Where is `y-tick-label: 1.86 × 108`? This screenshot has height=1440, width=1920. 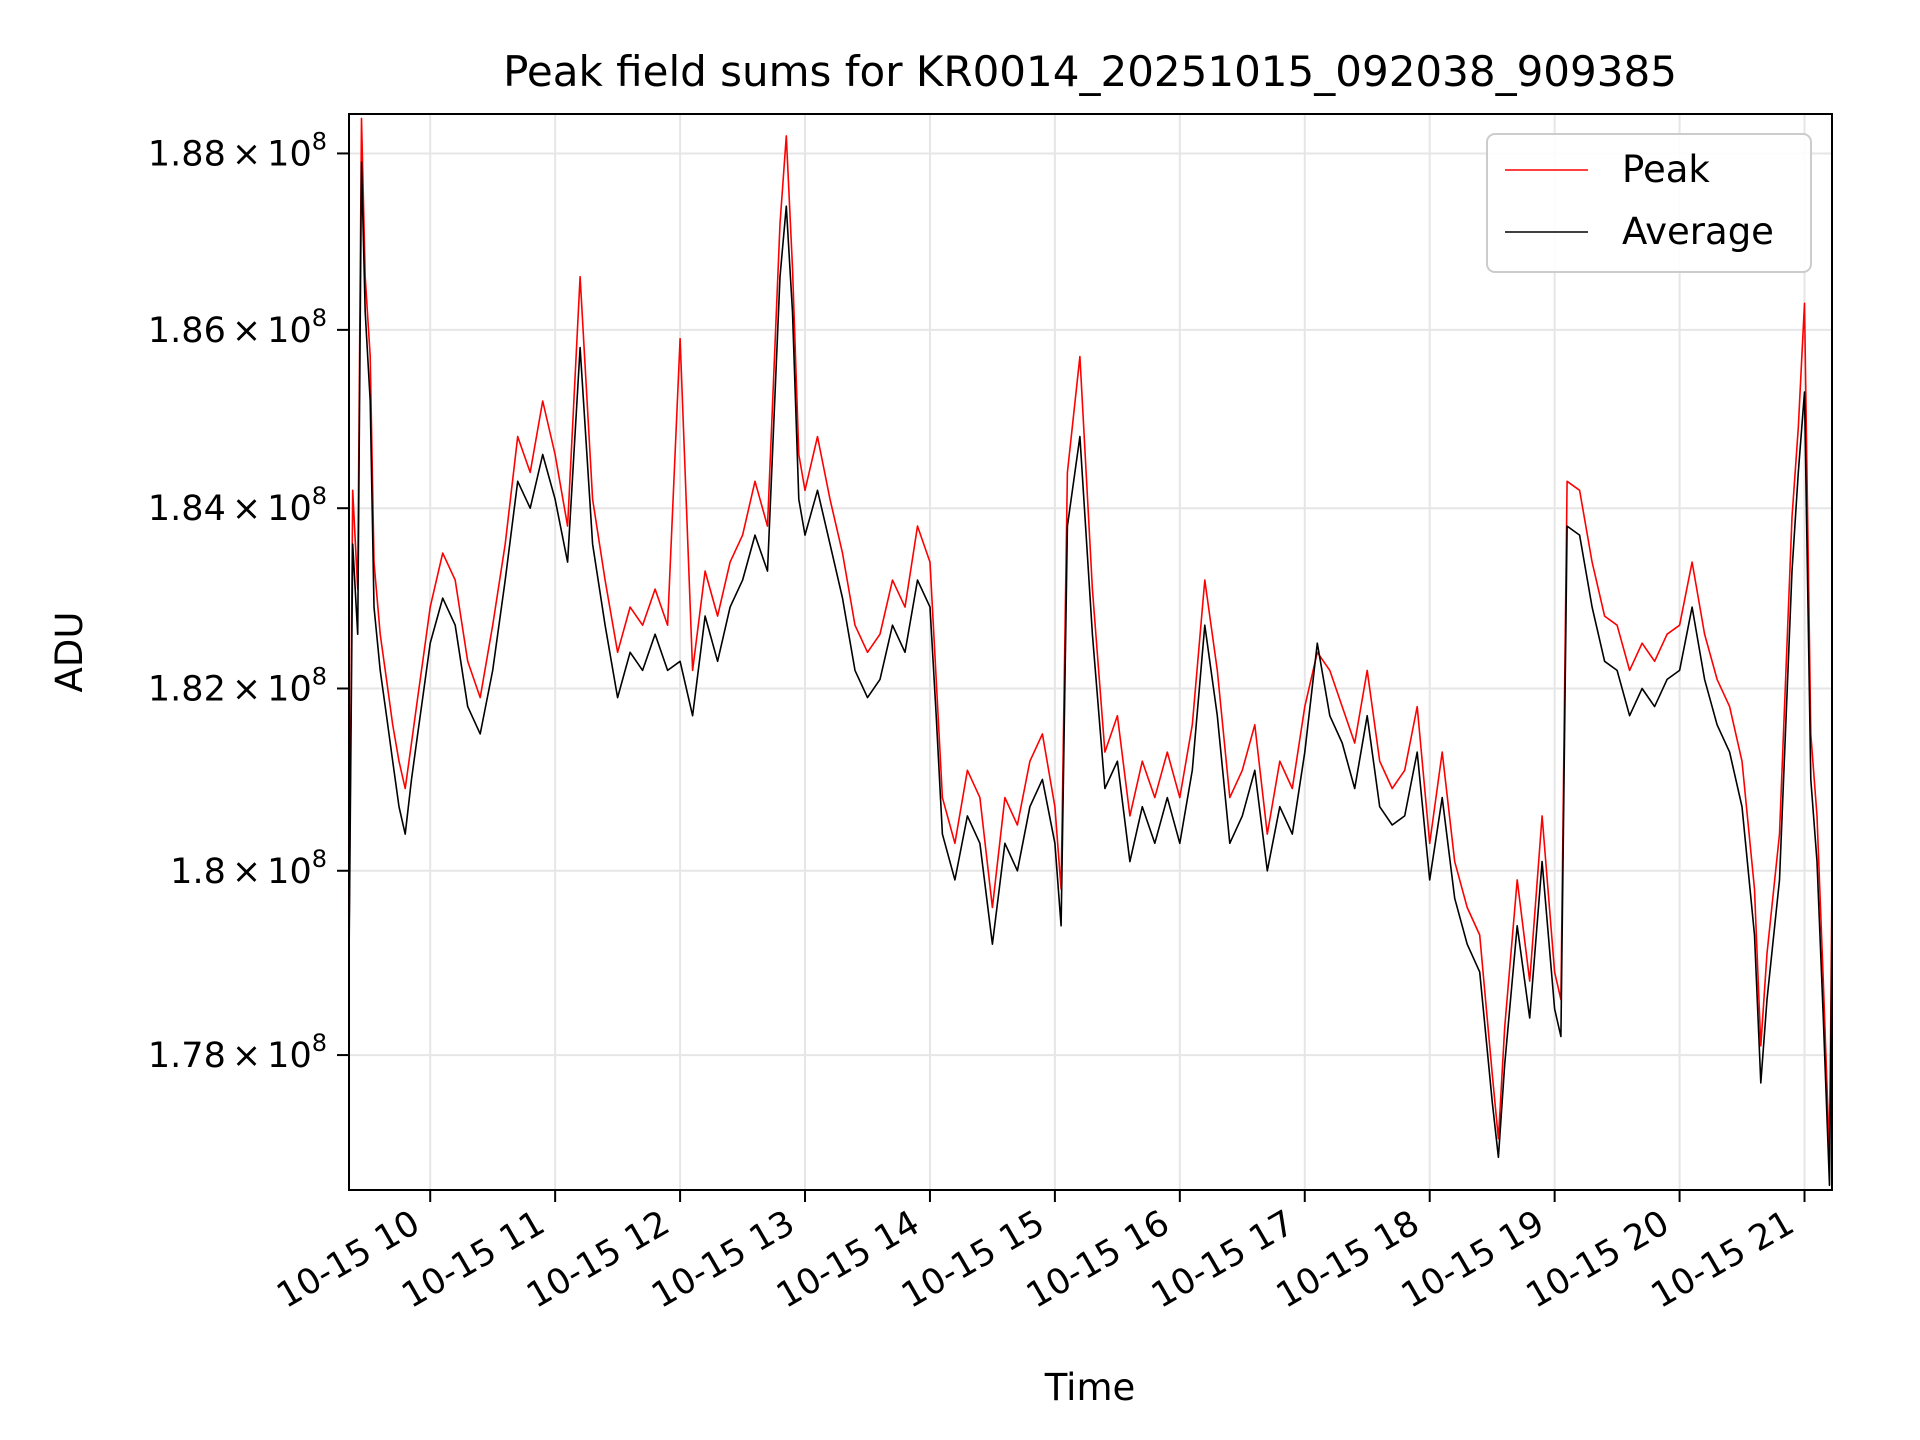 y-tick-label: 1.86 × 108 is located at coordinates (237, 327).